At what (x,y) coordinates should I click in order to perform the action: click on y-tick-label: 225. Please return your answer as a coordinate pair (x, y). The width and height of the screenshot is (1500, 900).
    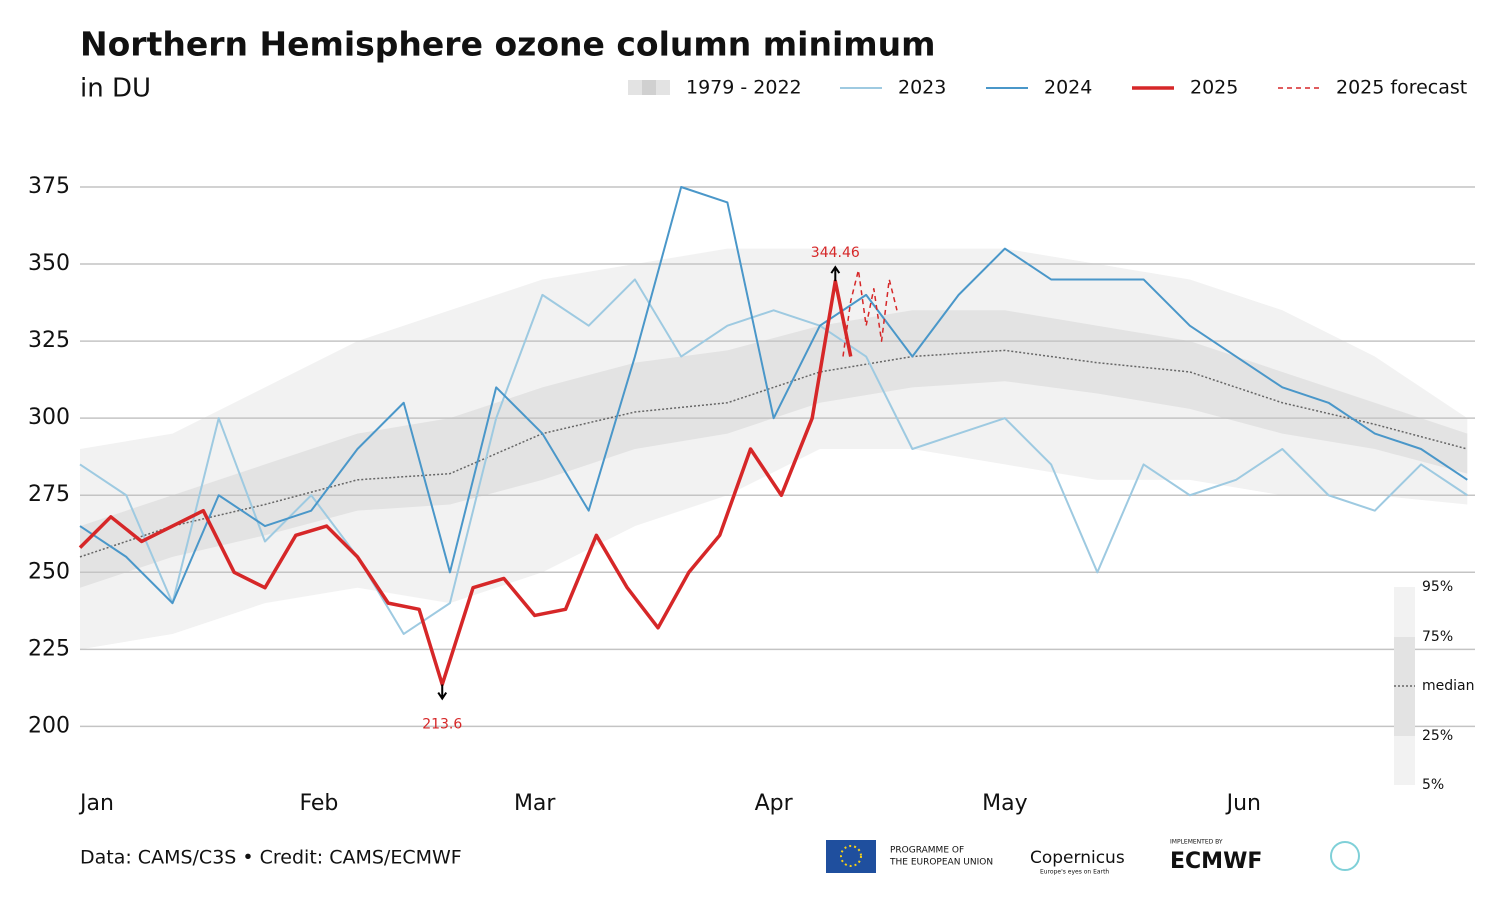
    Looking at the image, I should click on (49, 648).